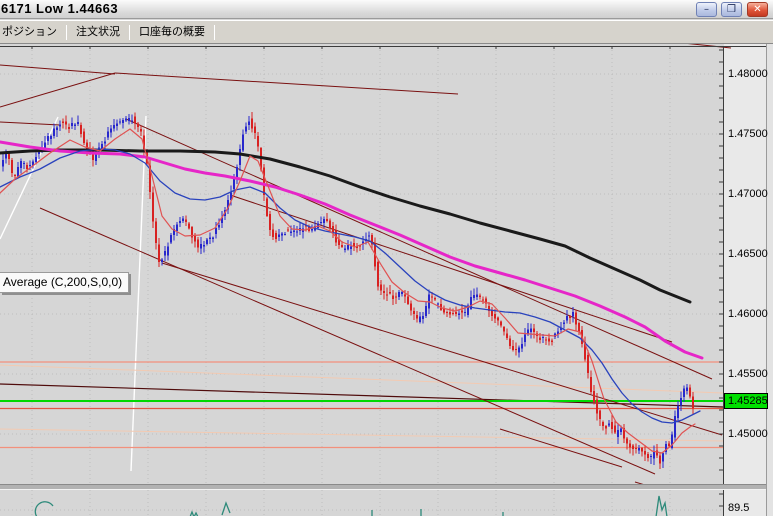 This screenshot has width=773, height=516. Describe the element at coordinates (757, 9) in the screenshot. I see `close-button: ✕` at that location.